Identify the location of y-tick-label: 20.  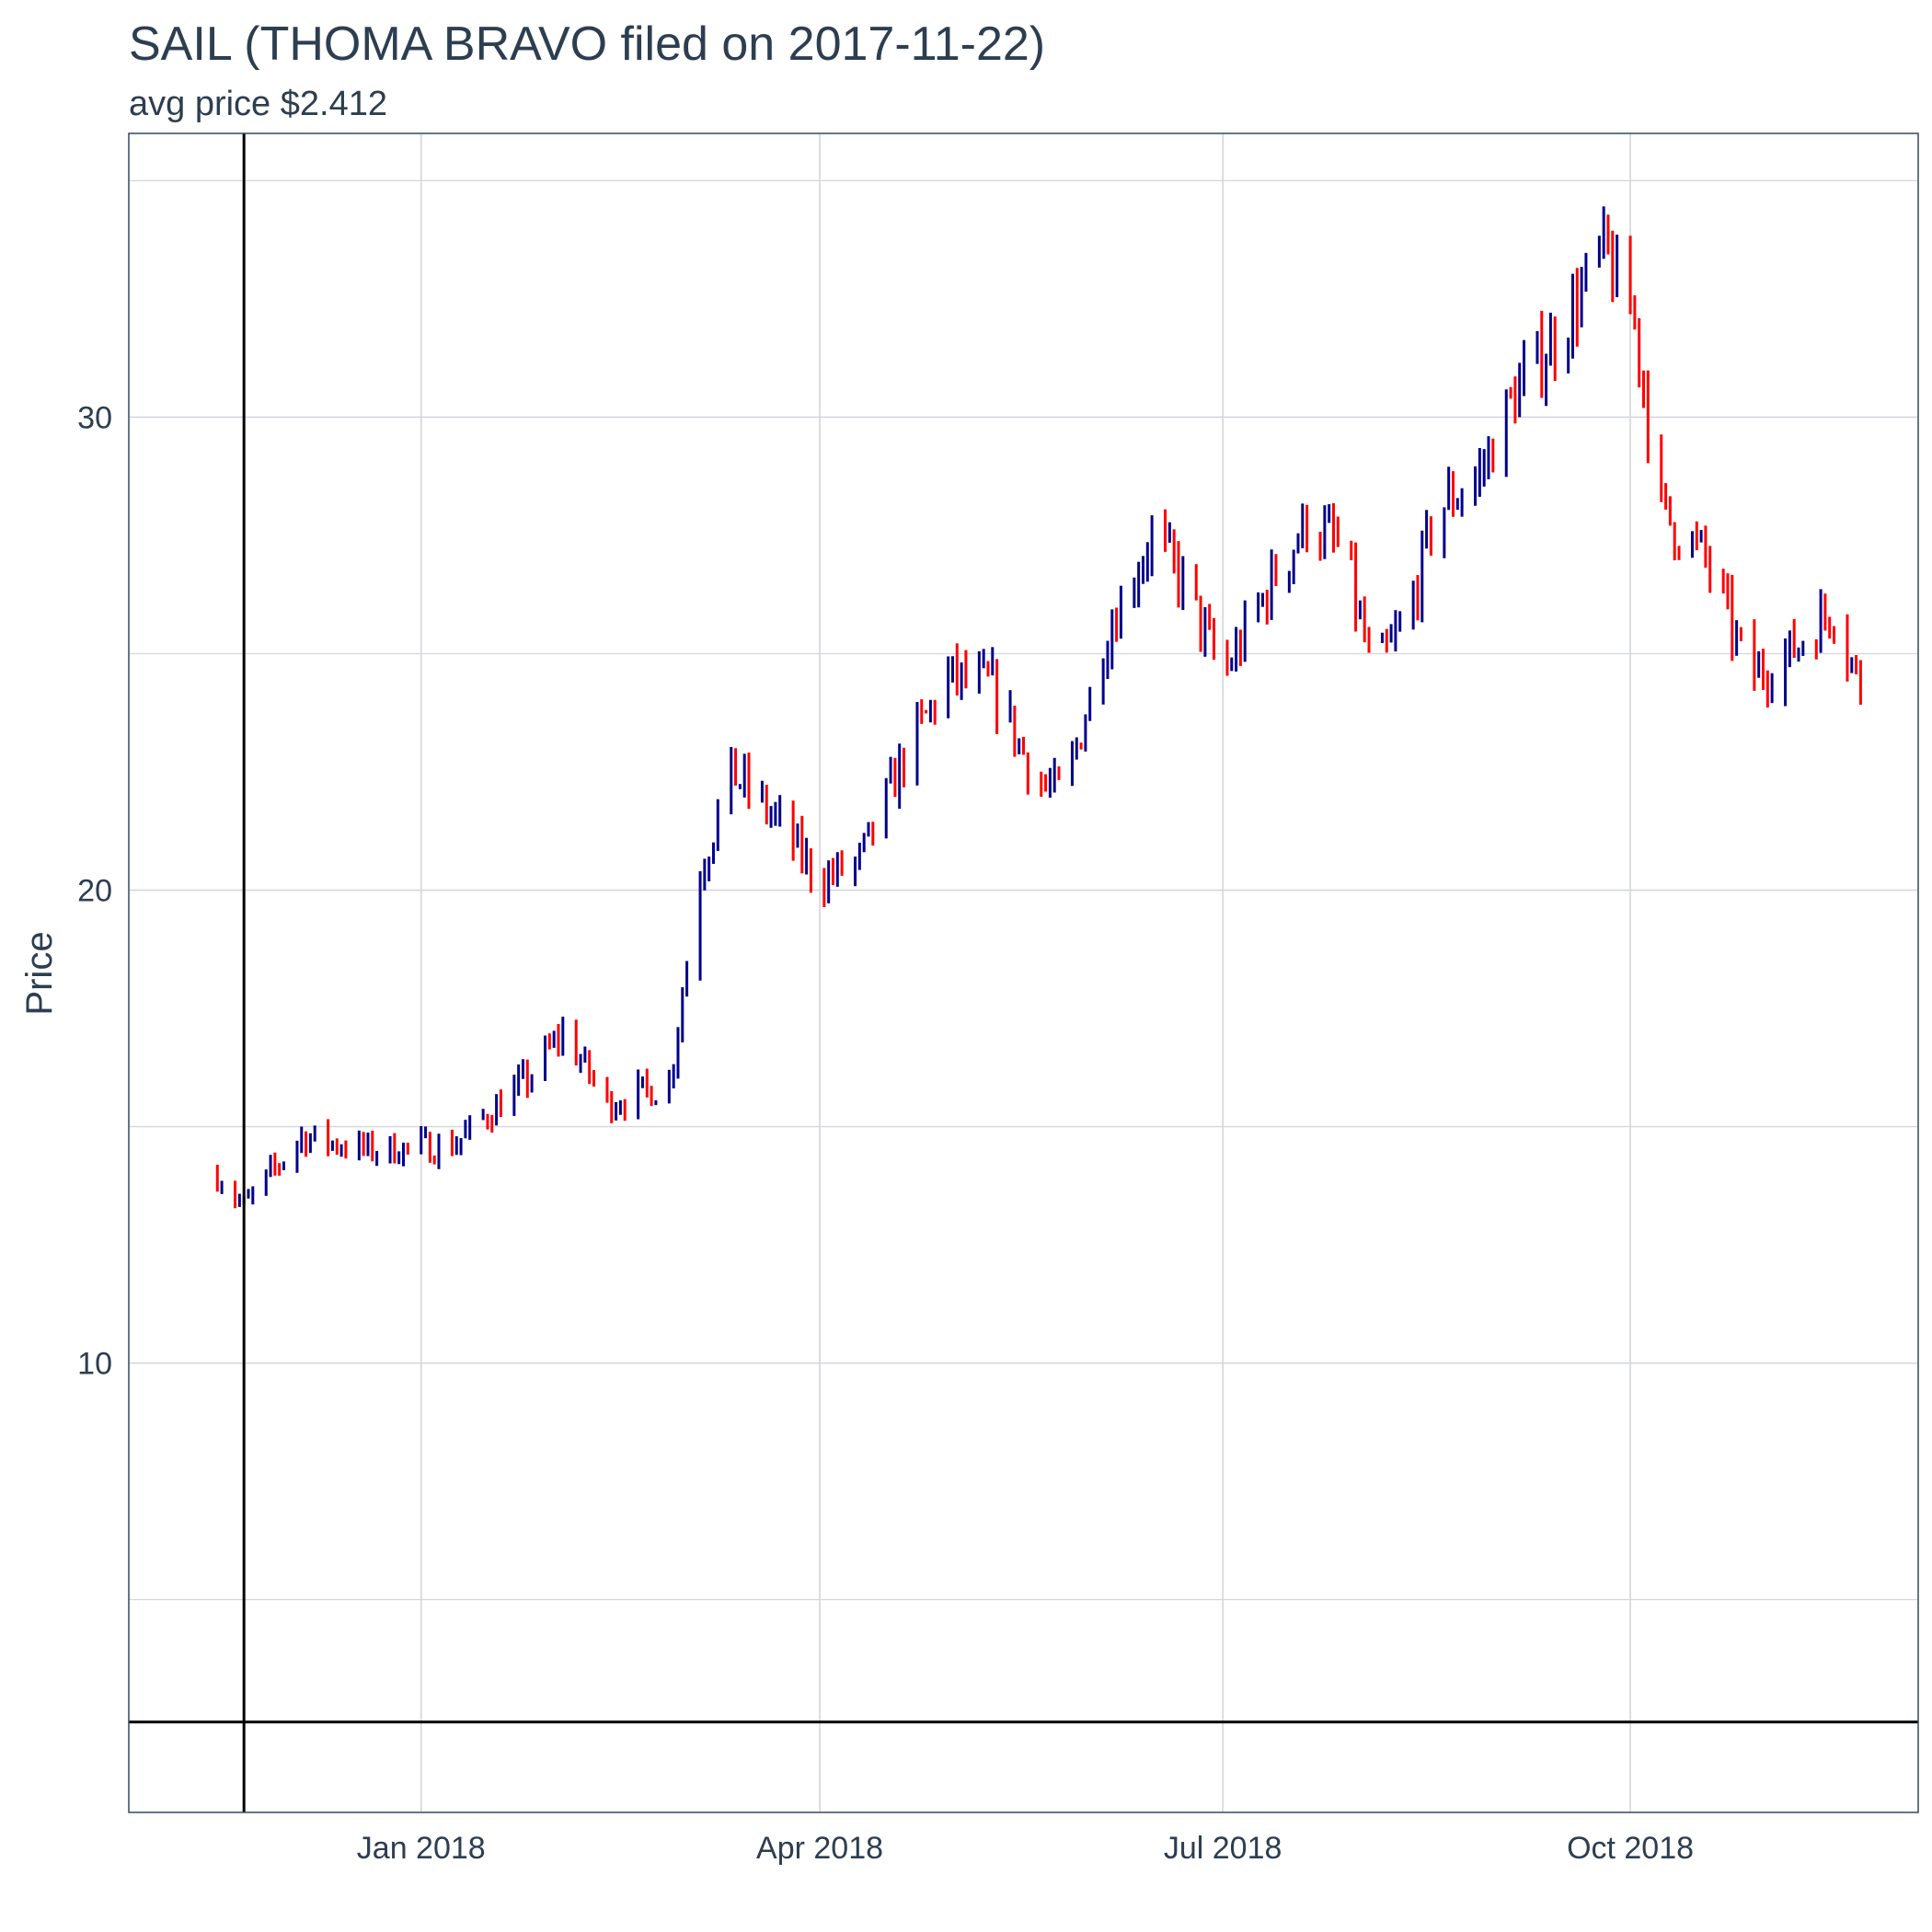
(94, 891).